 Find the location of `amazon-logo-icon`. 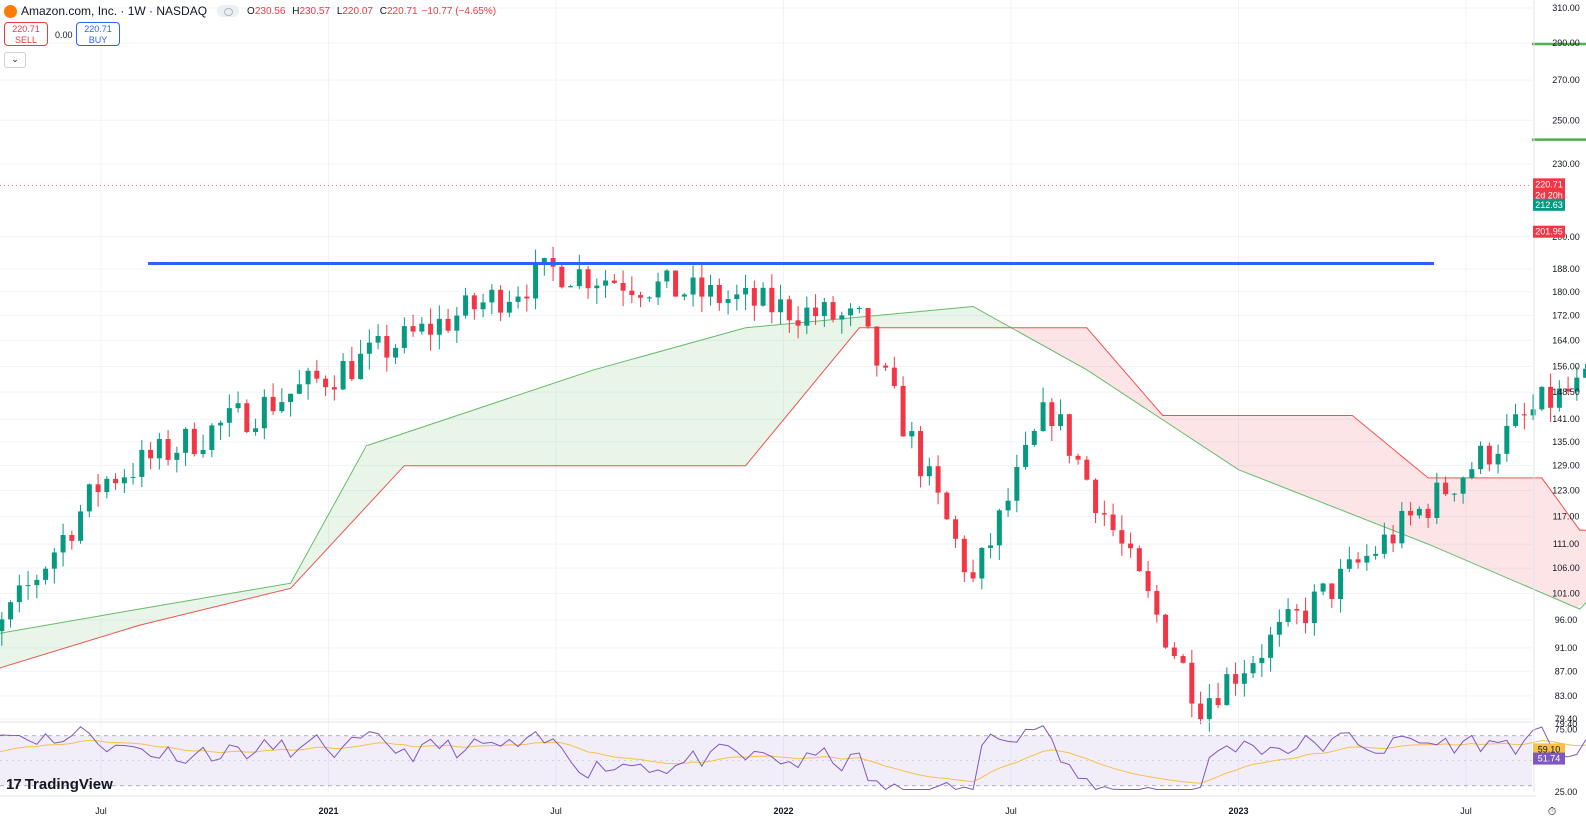

amazon-logo-icon is located at coordinates (10, 11).